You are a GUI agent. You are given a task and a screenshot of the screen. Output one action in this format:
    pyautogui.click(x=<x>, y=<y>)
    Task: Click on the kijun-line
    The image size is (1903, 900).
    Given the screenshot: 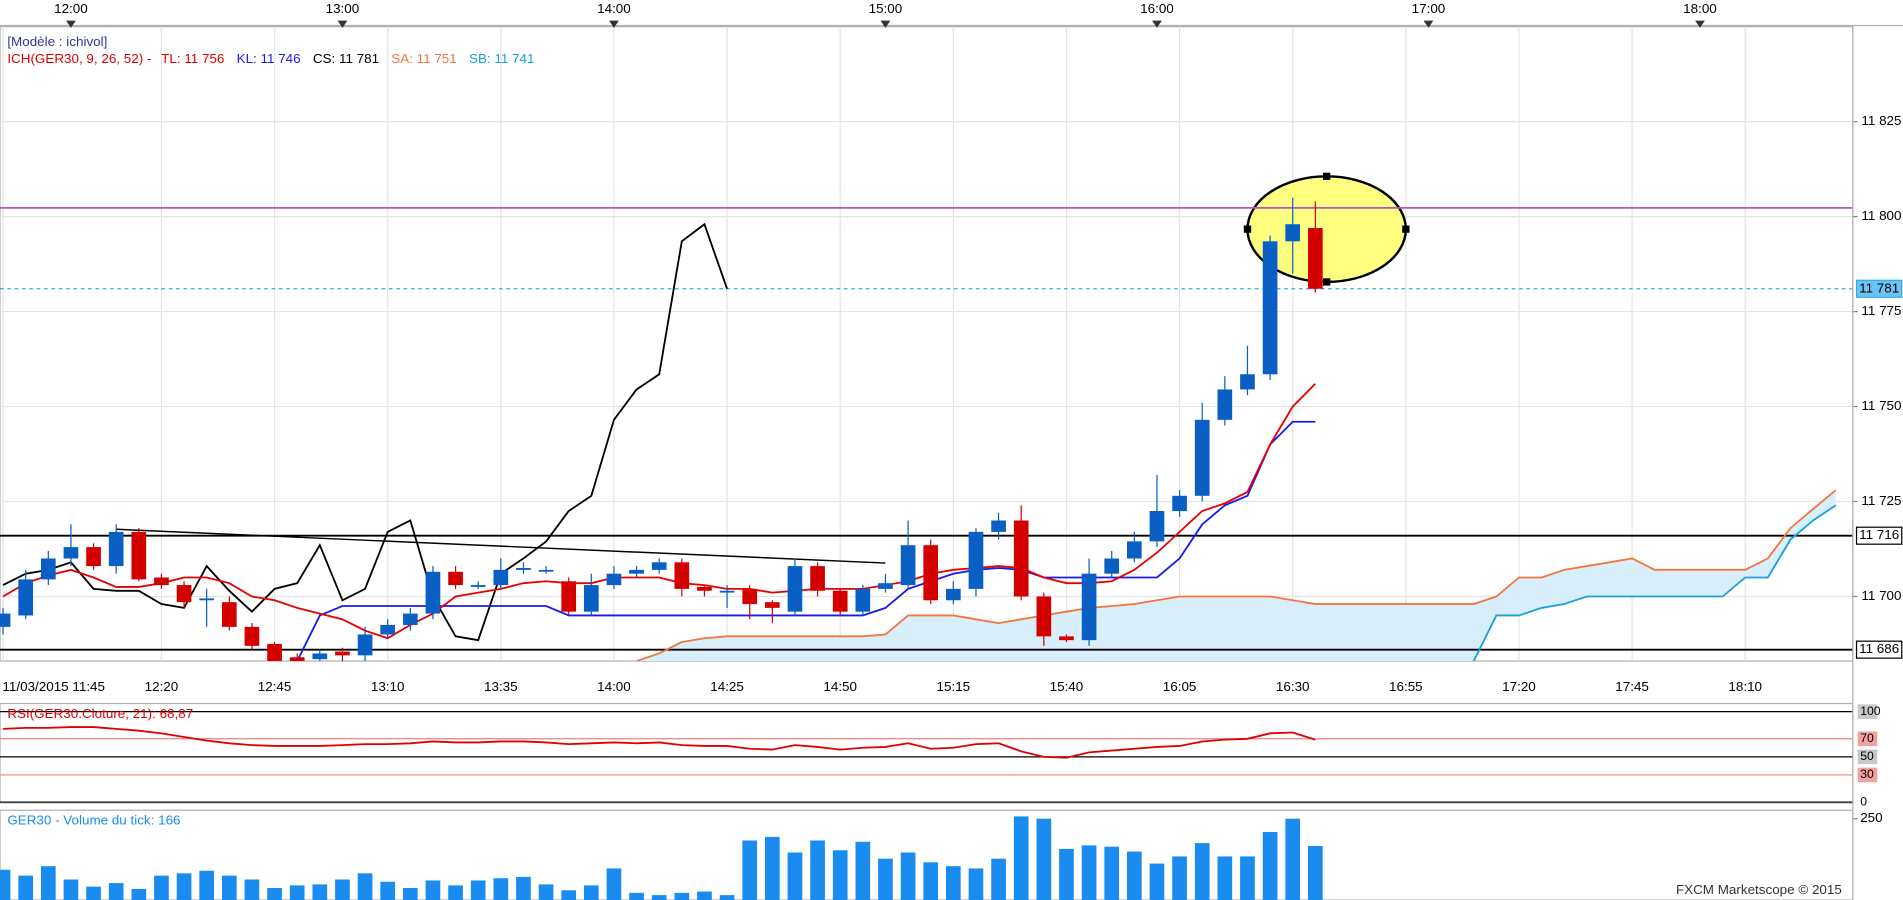 What is the action you would take?
    pyautogui.click(x=806, y=541)
    